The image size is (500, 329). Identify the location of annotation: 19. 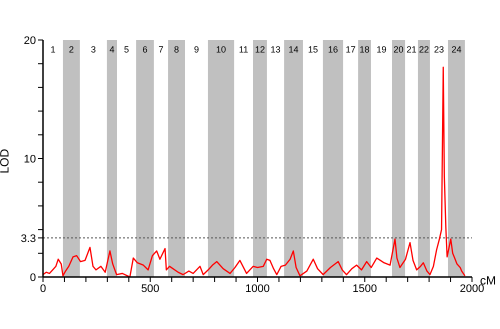
(381, 49).